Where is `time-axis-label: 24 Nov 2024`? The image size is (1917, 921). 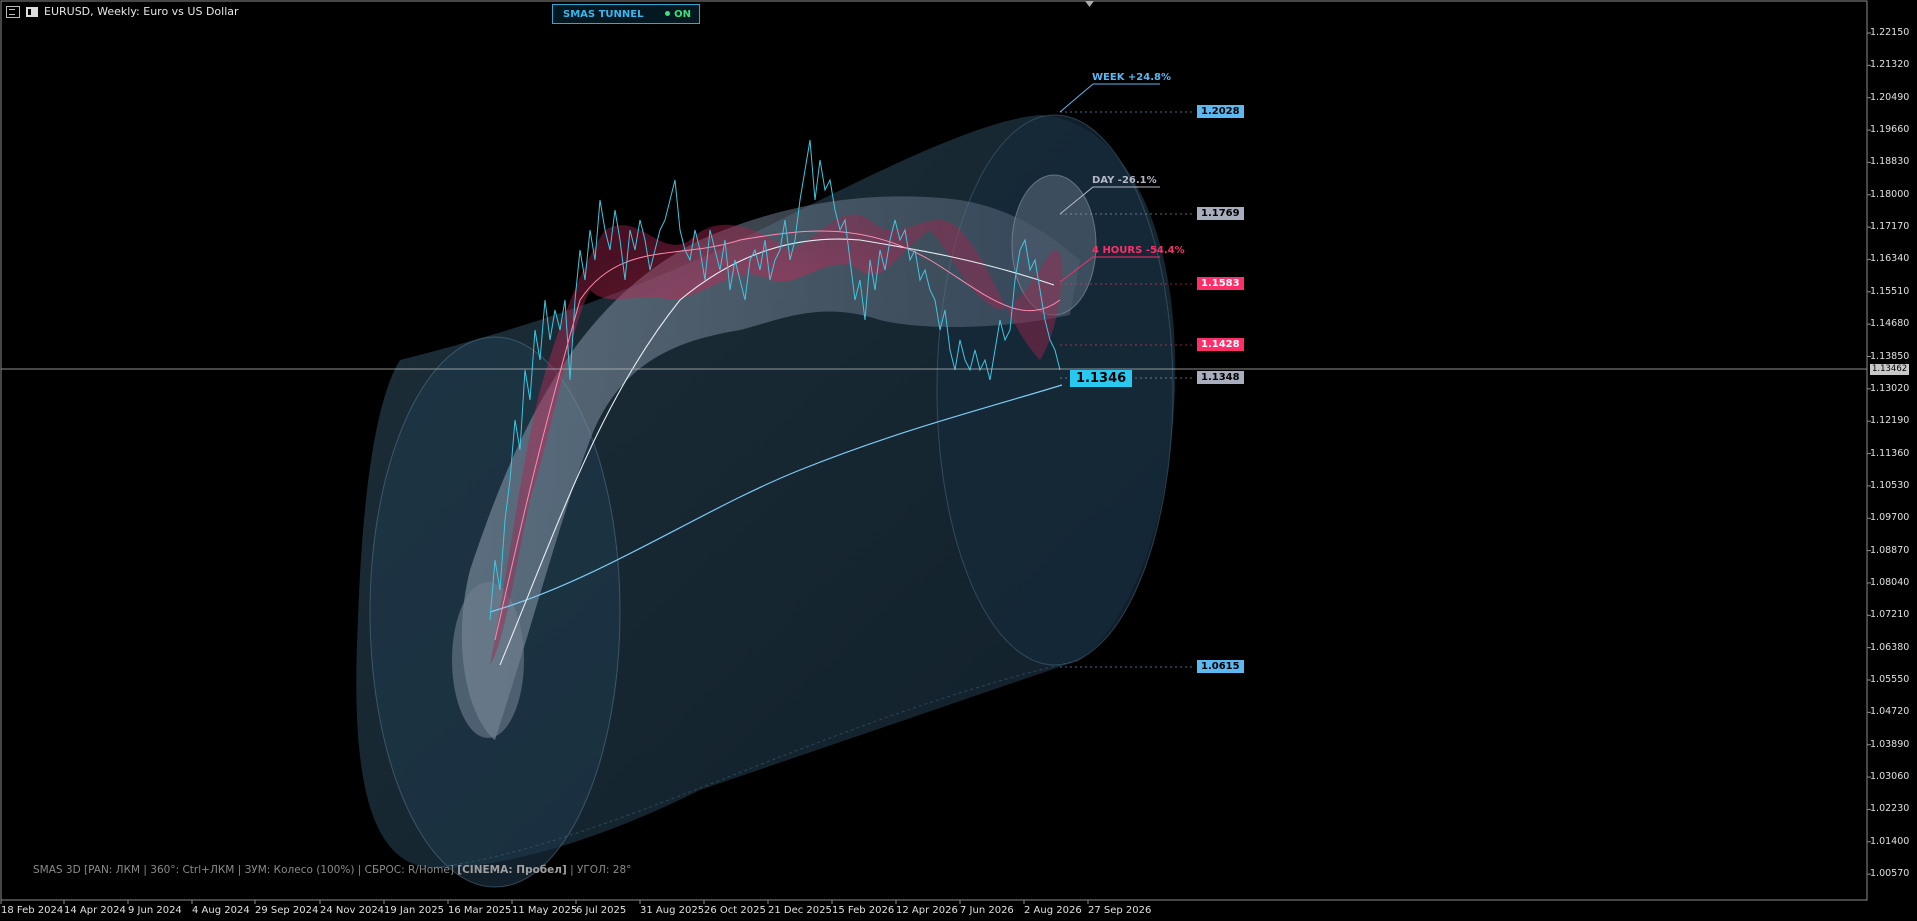 time-axis-label: 24 Nov 2024 is located at coordinates (352, 910).